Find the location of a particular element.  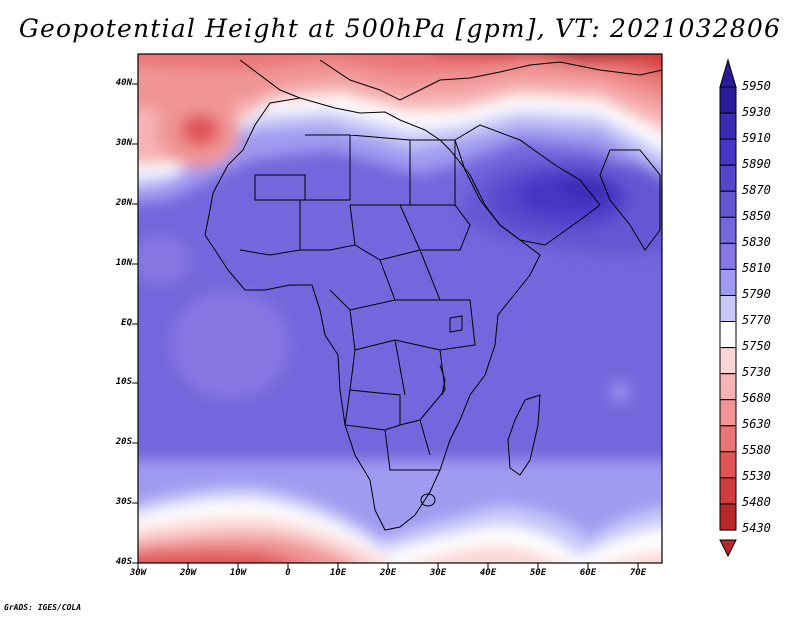

x-tick-label: 10E is located at coordinates (338, 573).